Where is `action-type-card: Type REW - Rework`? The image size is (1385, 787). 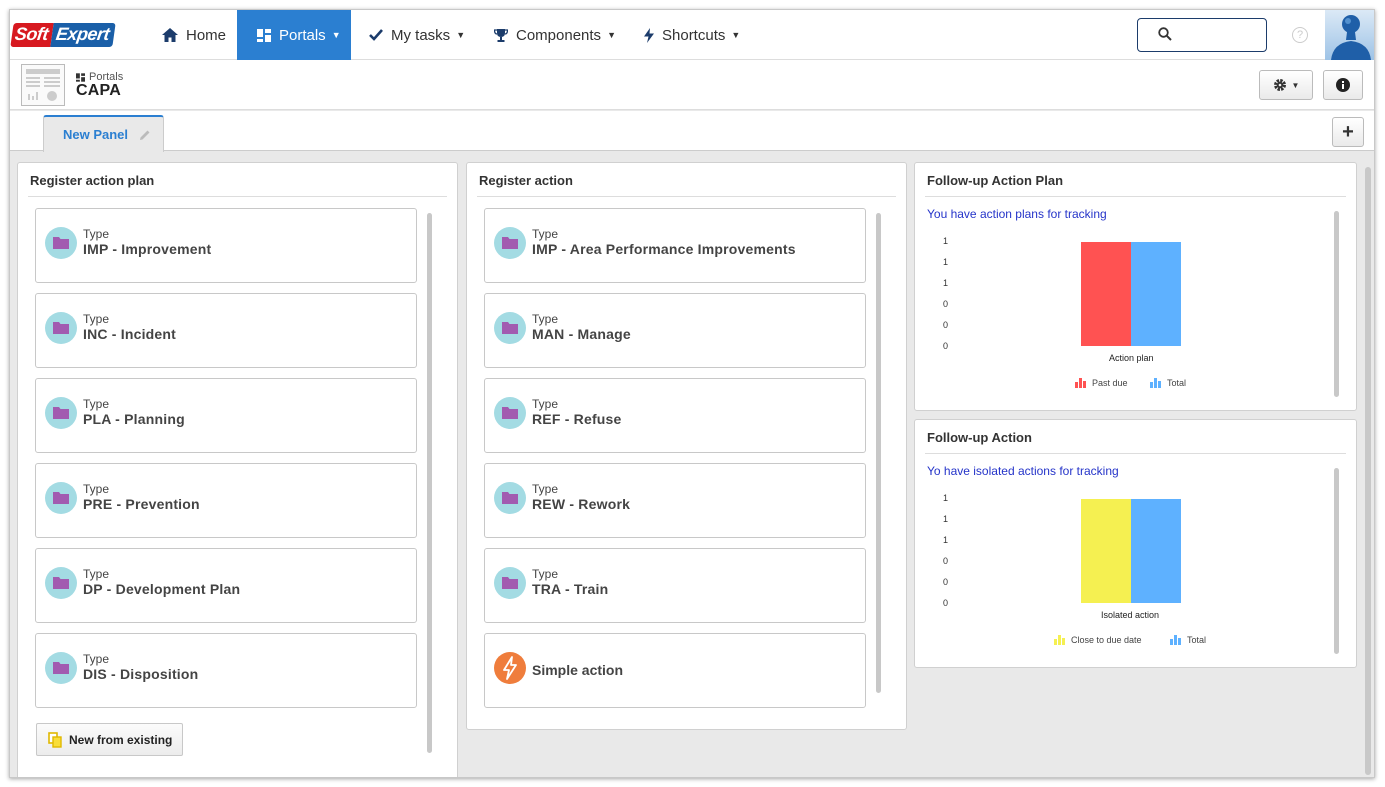 action-type-card: Type REW - Rework is located at coordinates (675, 500).